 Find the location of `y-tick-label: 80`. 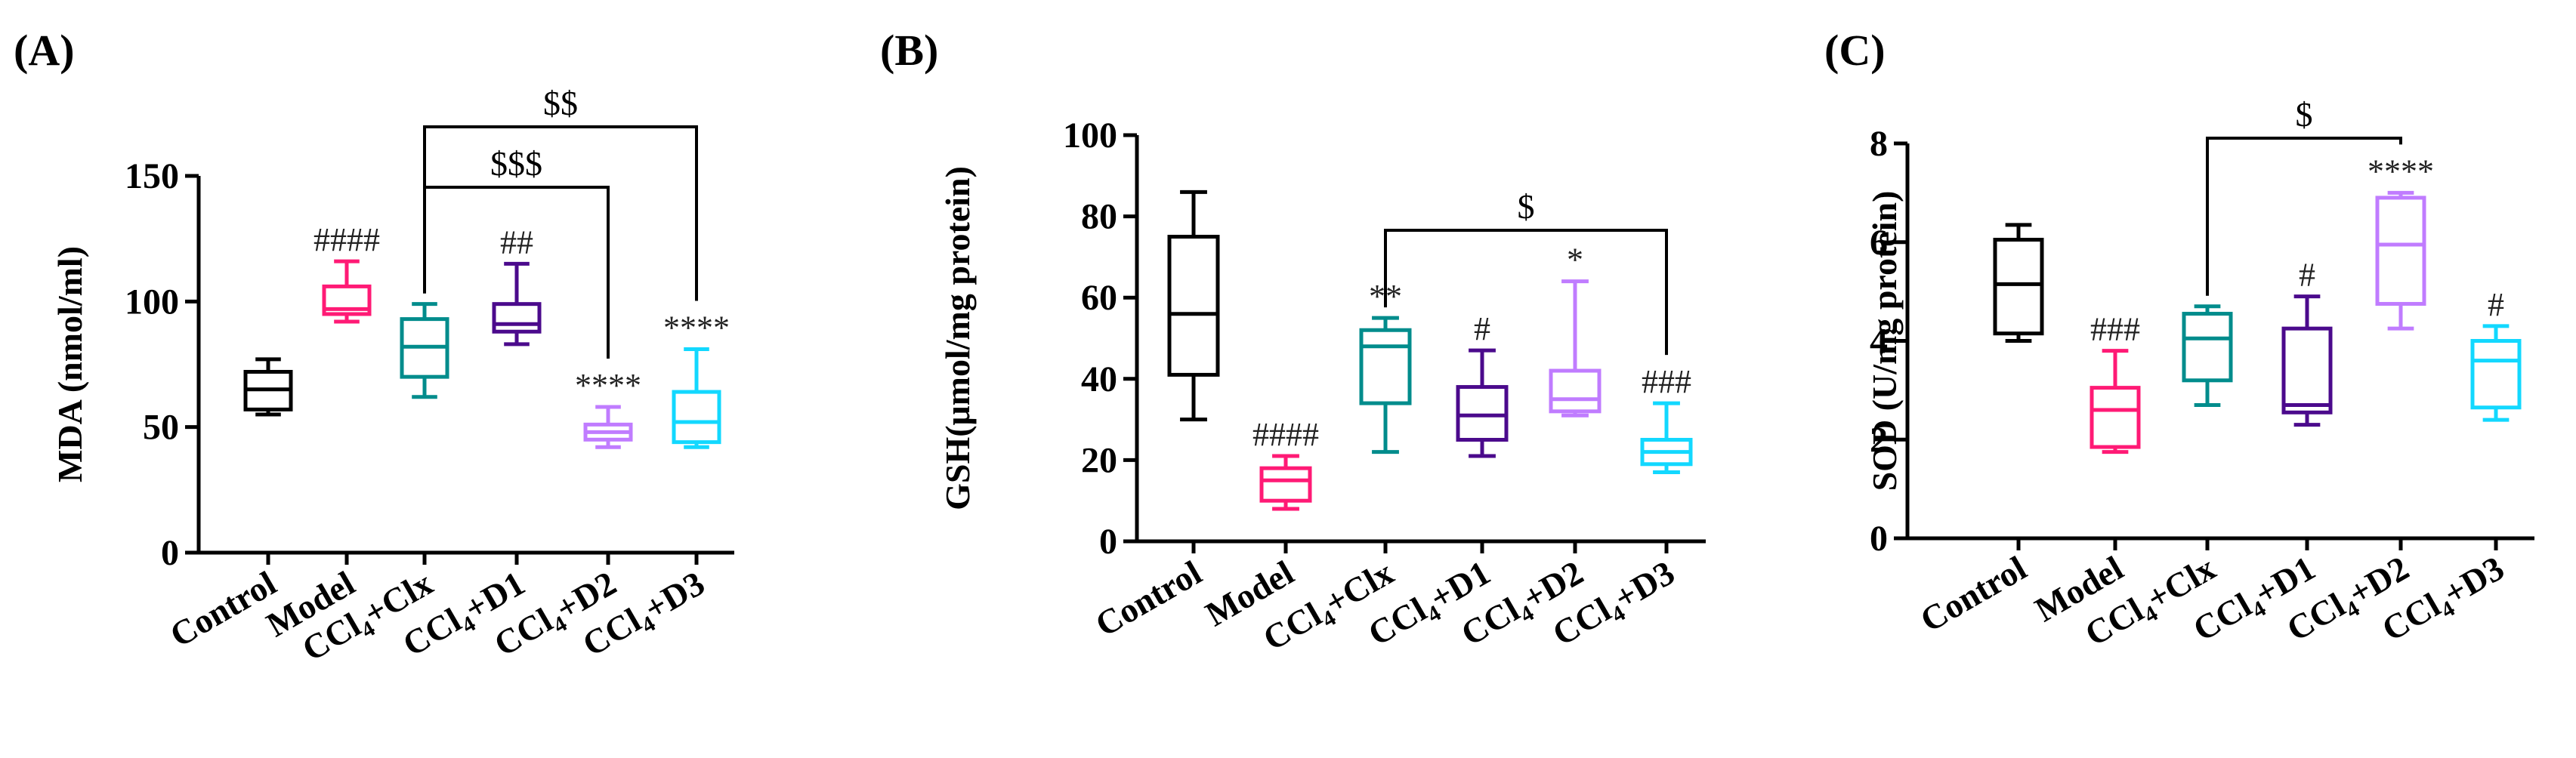

y-tick-label: 80 is located at coordinates (1099, 217).